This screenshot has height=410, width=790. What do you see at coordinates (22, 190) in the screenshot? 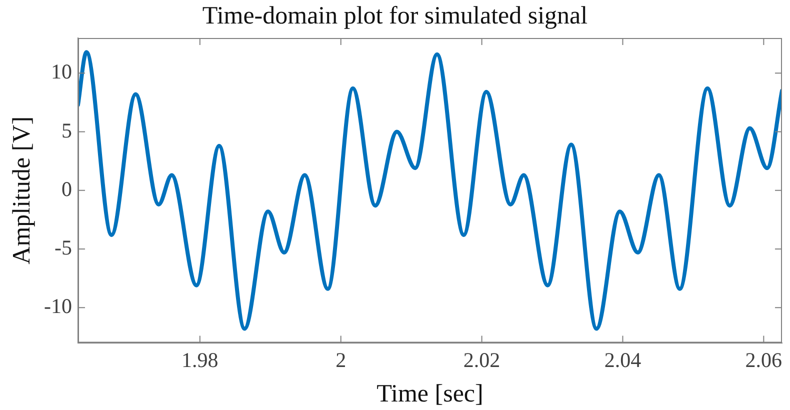
I see `y-axis-title: Amplitude [V]` at bounding box center [22, 190].